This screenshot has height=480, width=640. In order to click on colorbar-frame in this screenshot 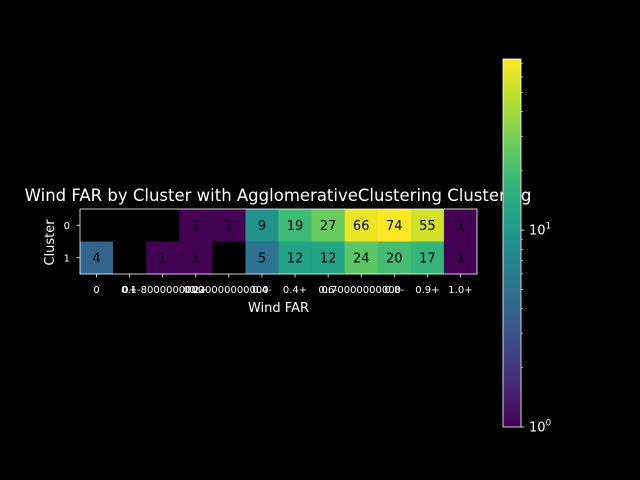, I will do `click(512, 243)`.